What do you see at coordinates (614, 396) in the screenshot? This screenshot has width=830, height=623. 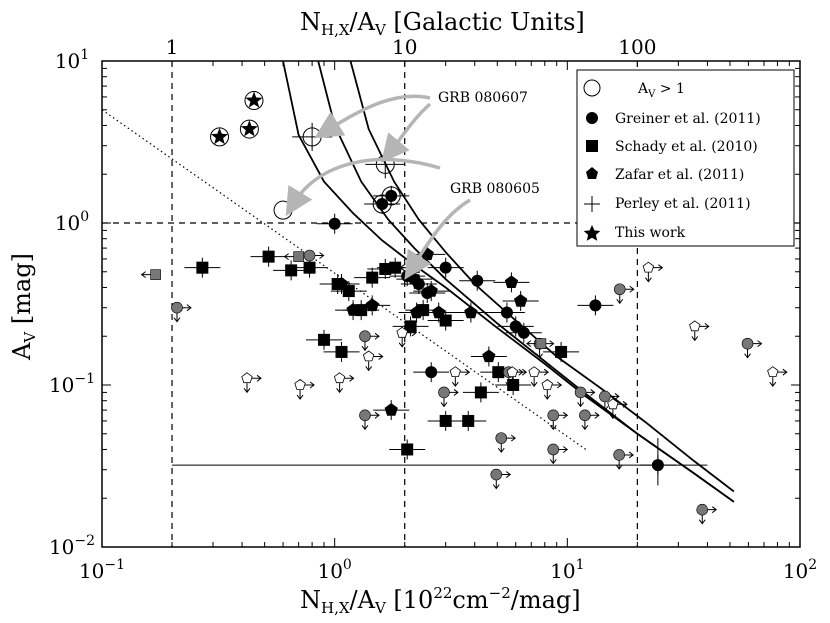 I see `upper-limits-gray-point-13-right-arrow` at bounding box center [614, 396].